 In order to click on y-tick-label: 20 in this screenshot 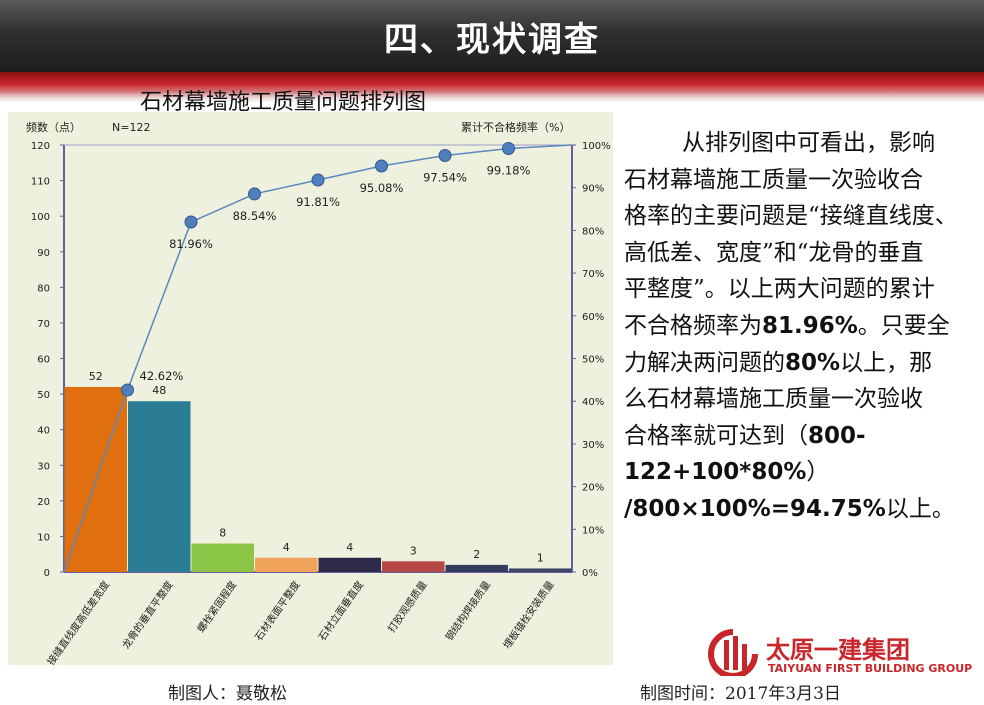, I will do `click(43, 502)`.